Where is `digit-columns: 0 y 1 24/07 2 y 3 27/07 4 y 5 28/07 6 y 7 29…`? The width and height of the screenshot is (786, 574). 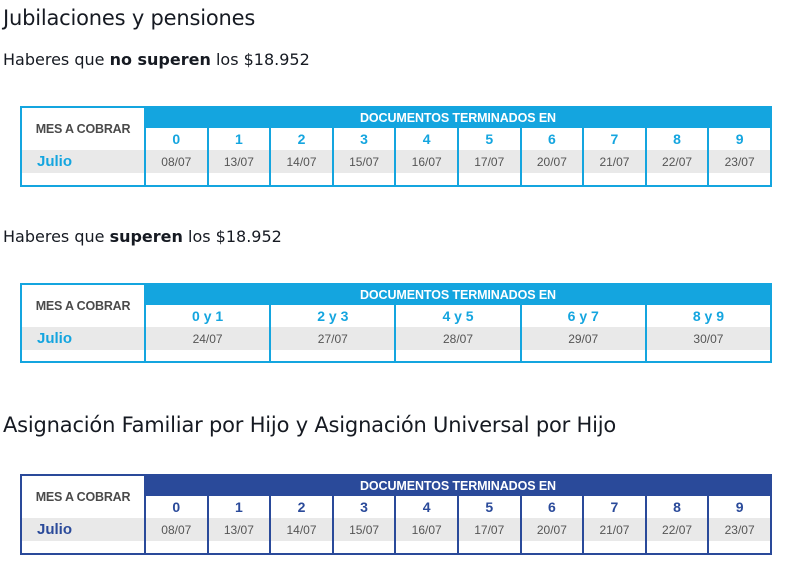
digit-columns: 0 y 1 24/07 2 y 3 27/07 4 y 5 28/07 6 y 7 29… is located at coordinates (458, 333).